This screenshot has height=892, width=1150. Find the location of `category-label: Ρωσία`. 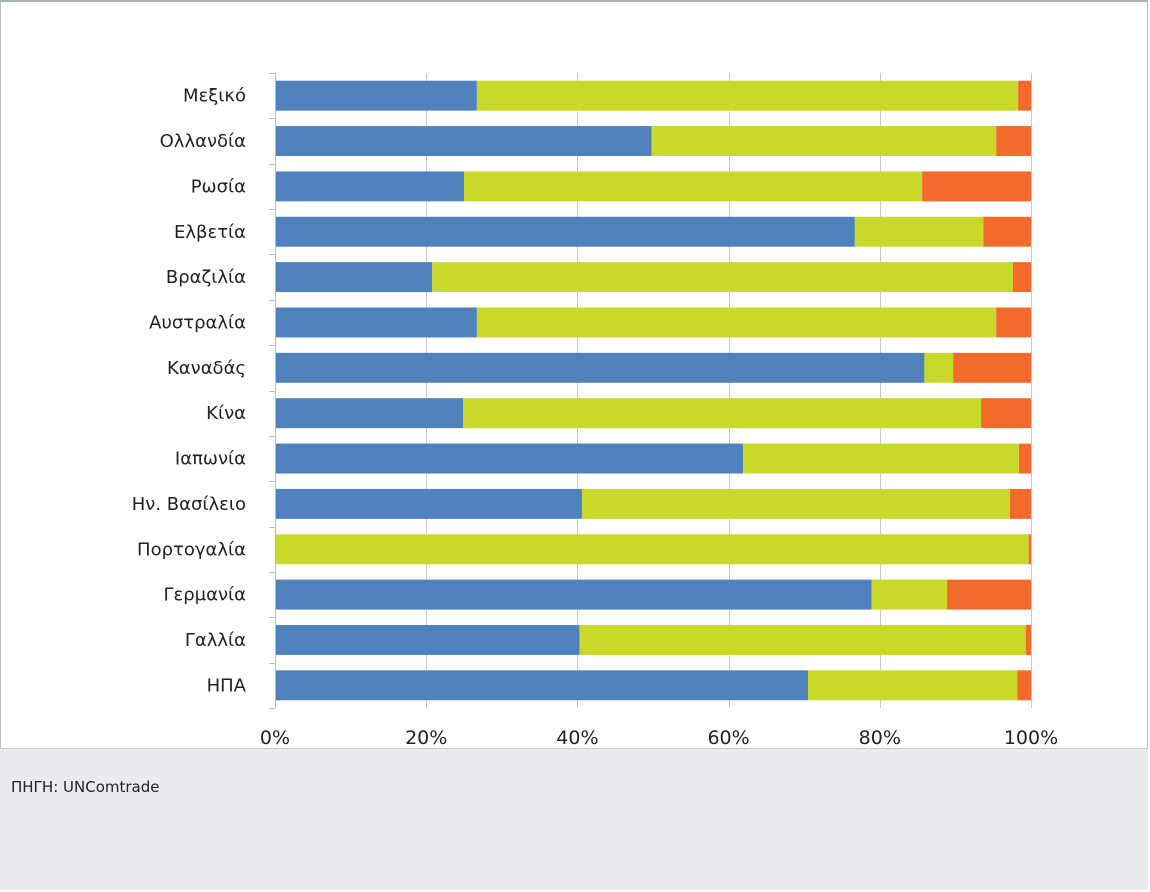

category-label: Ρωσία is located at coordinates (218, 186).